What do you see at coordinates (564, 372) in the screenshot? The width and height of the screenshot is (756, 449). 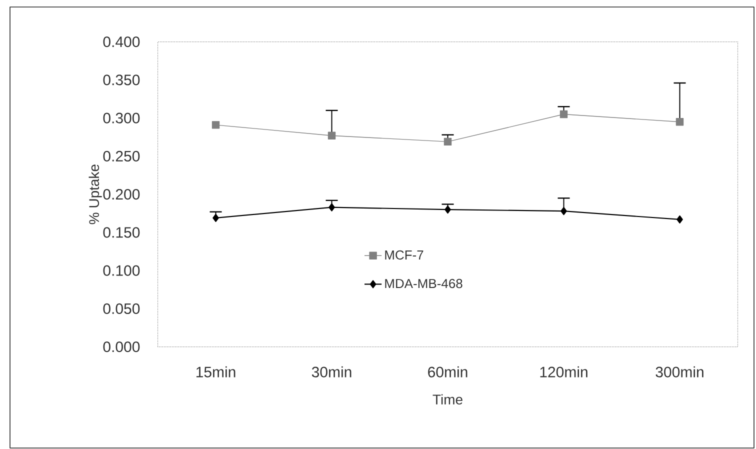 I see `x-tick-label: 120min` at bounding box center [564, 372].